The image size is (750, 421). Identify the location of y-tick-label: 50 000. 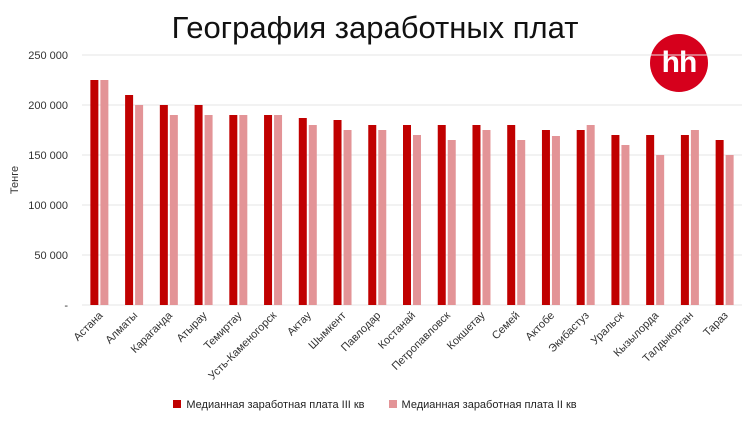
(51, 256).